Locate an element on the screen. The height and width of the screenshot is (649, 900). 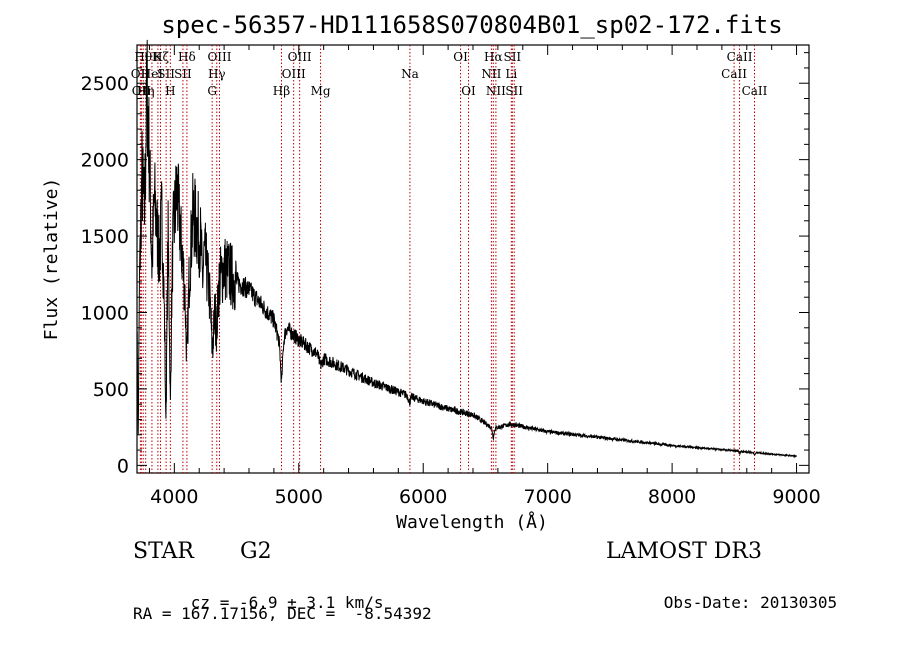
line-marker-label: Li is located at coordinates (511, 74).